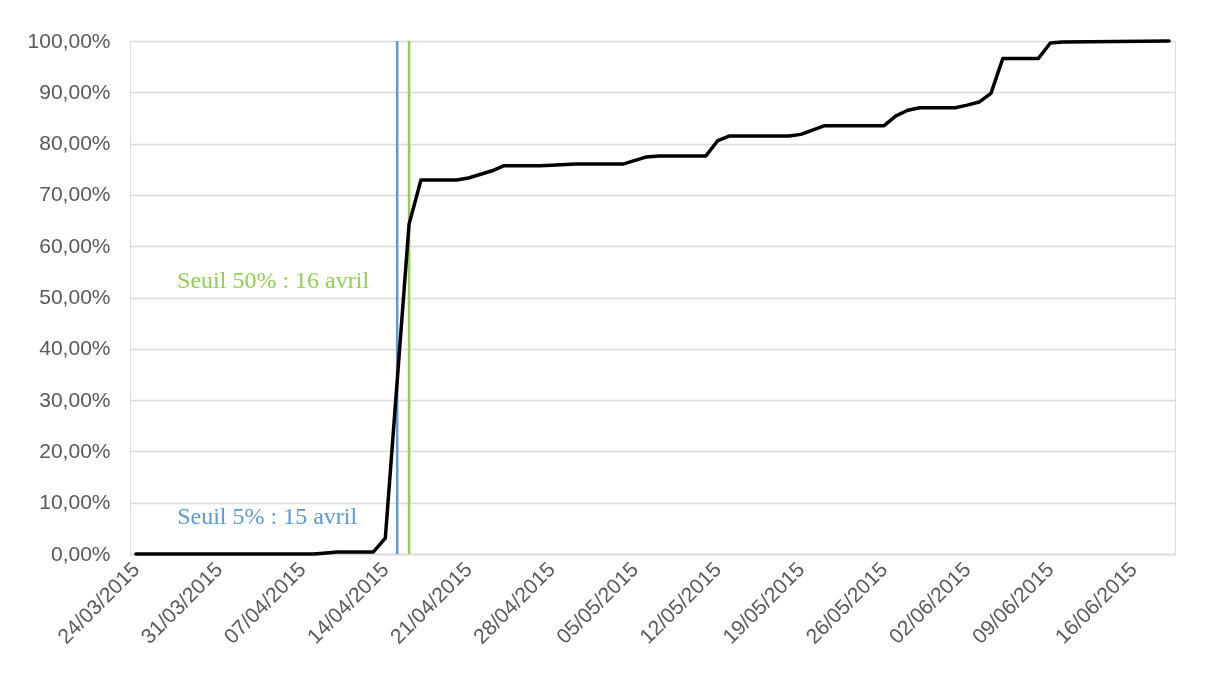 Image resolution: width=1208 pixels, height=682 pixels. I want to click on y-tick-label: 10,00%, so click(75, 502).